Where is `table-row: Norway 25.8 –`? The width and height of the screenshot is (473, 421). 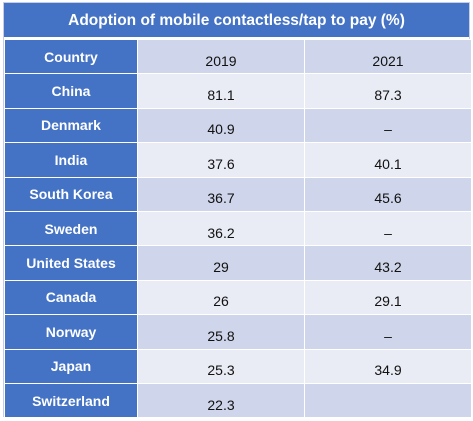
table-row: Norway 25.8 – is located at coordinates (238, 332).